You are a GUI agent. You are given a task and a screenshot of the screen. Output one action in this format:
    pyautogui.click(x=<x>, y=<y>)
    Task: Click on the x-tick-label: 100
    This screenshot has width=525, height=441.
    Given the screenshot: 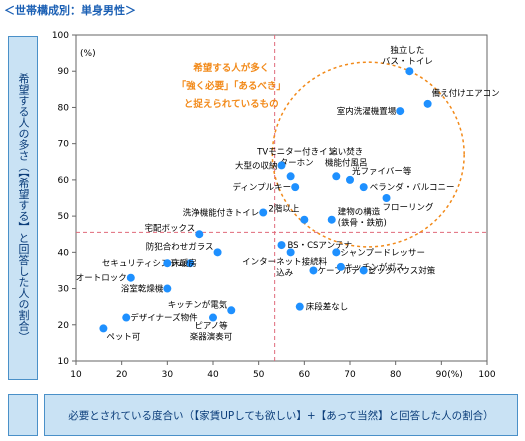 What is the action you would take?
    pyautogui.click(x=486, y=375)
    